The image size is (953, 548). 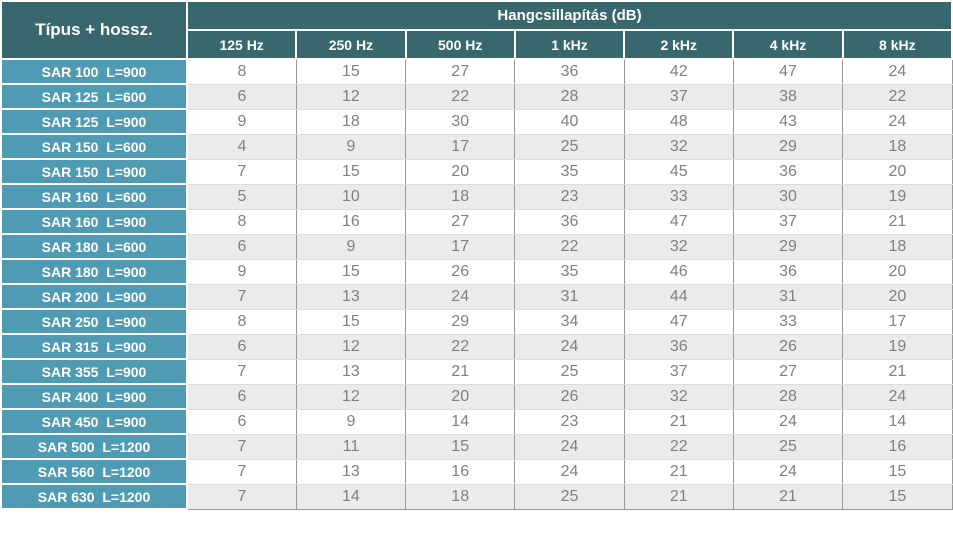 I want to click on table-row: SAR 450 L=900 6 9 14 23 21 24 14, so click(x=476, y=421).